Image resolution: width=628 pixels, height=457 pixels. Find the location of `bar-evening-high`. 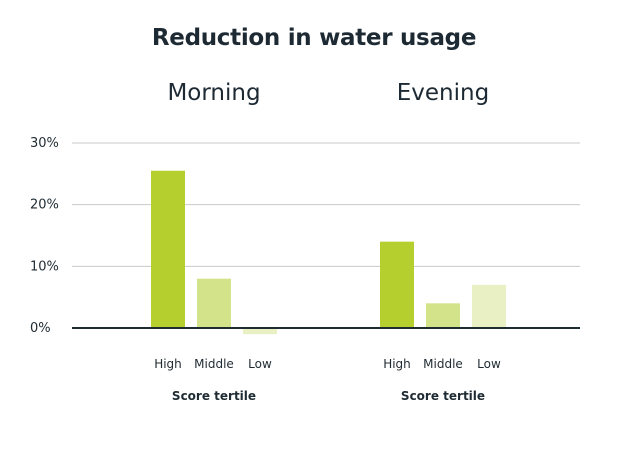

bar-evening-high is located at coordinates (397, 284).